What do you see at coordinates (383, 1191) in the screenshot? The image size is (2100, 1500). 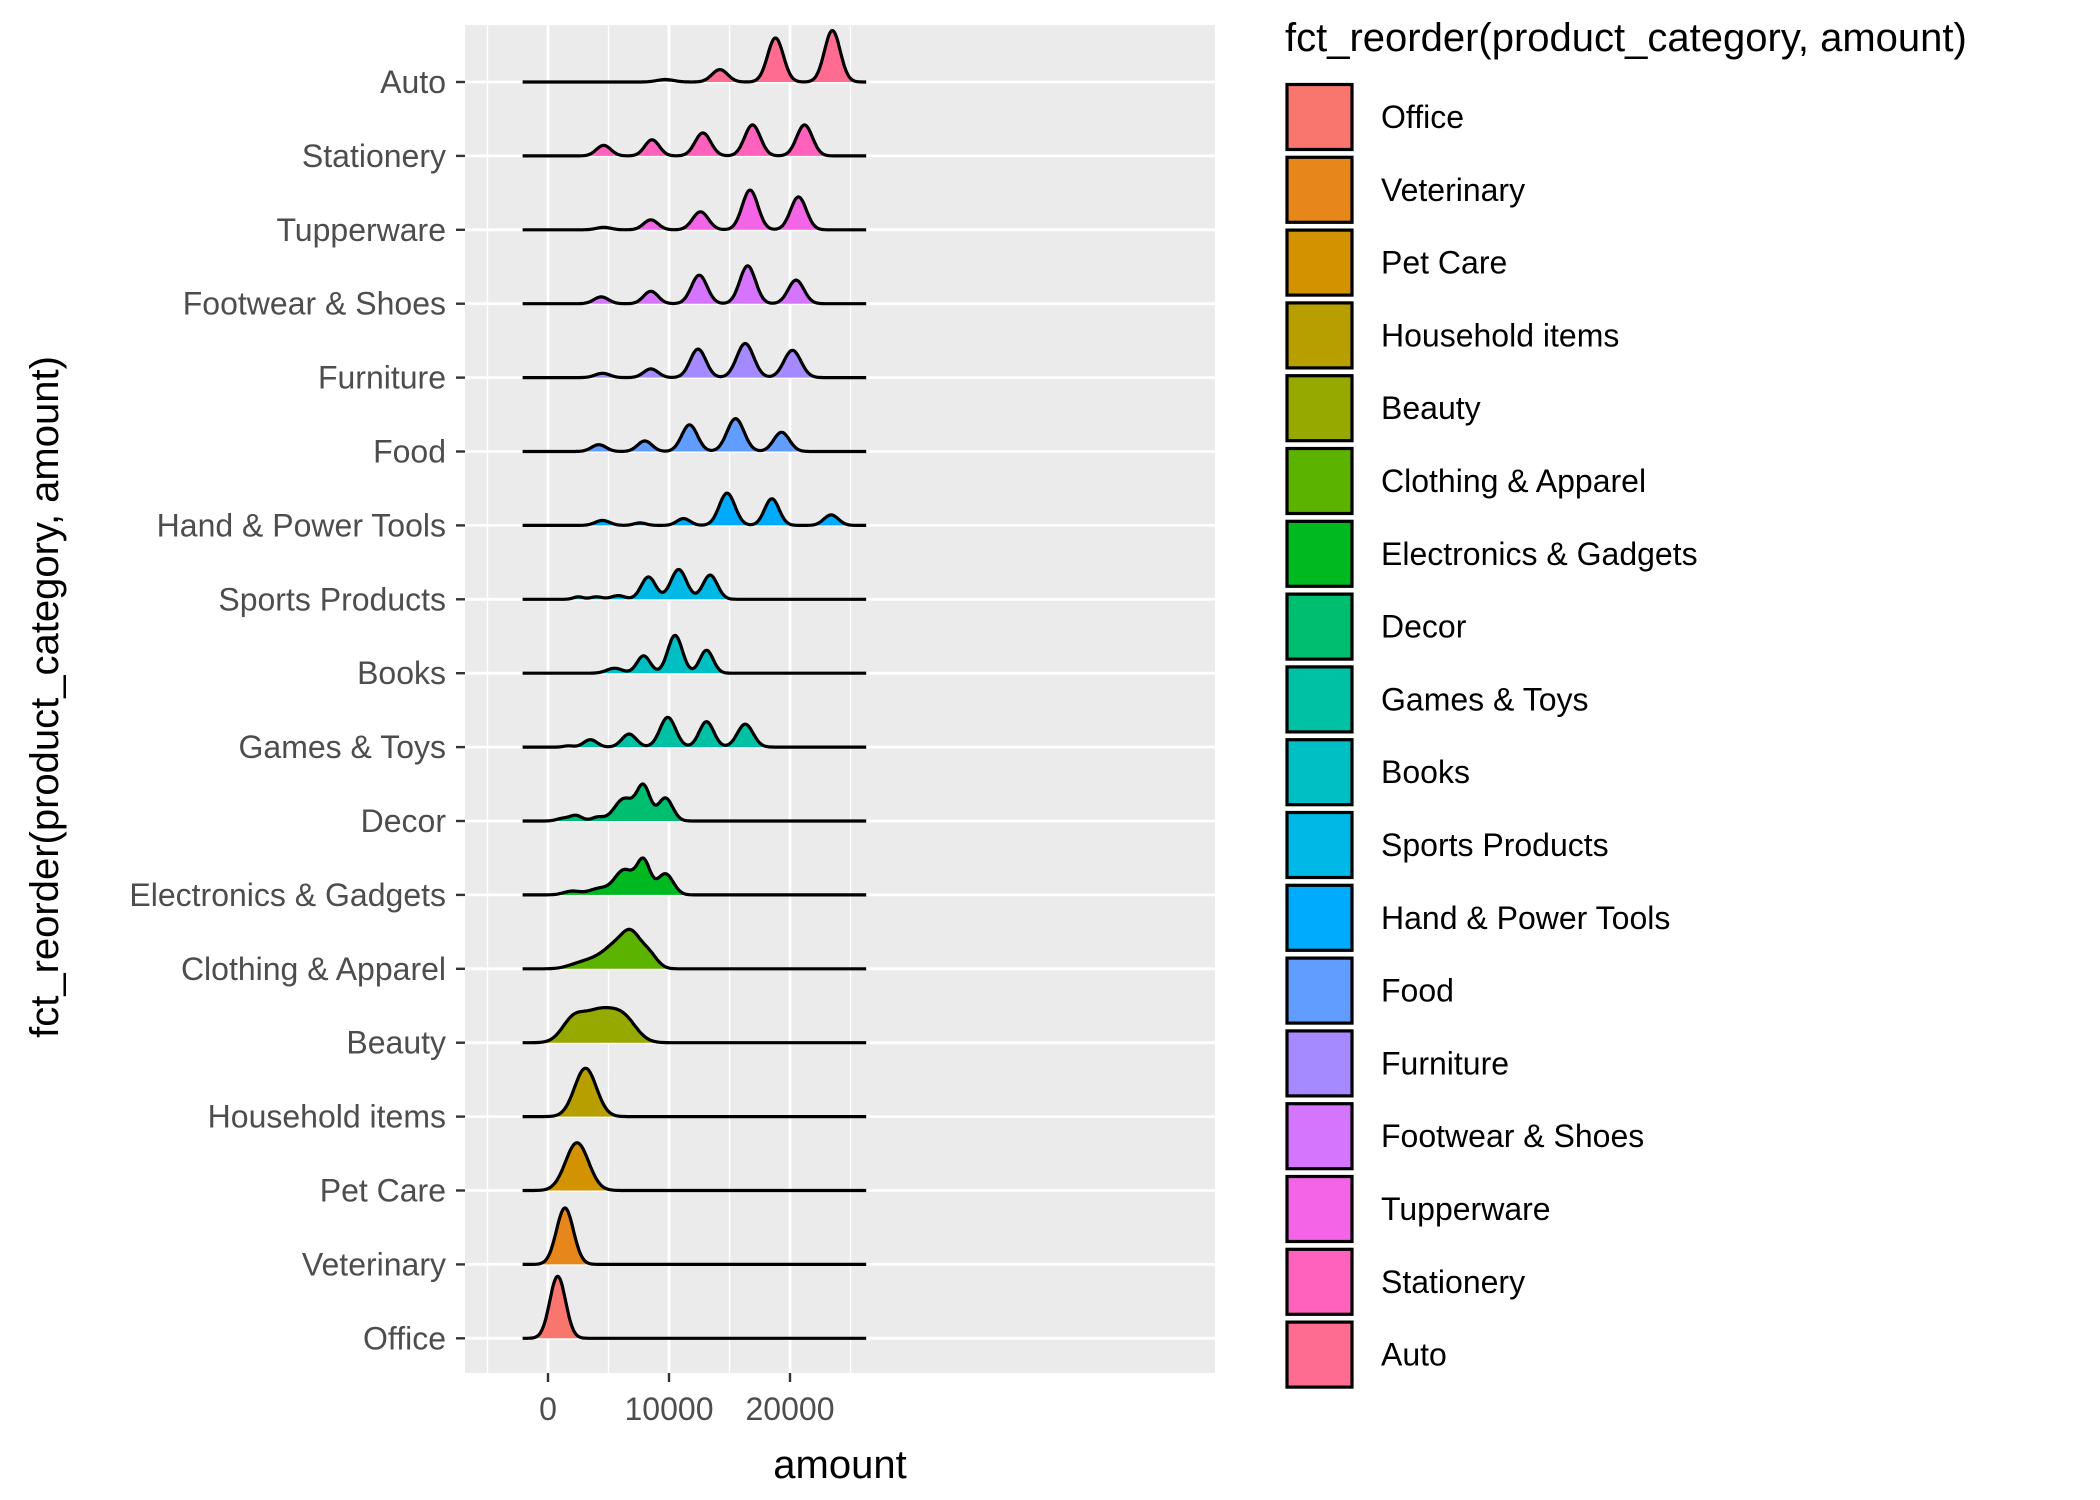 I see `y-tick-label: Pet Care` at bounding box center [383, 1191].